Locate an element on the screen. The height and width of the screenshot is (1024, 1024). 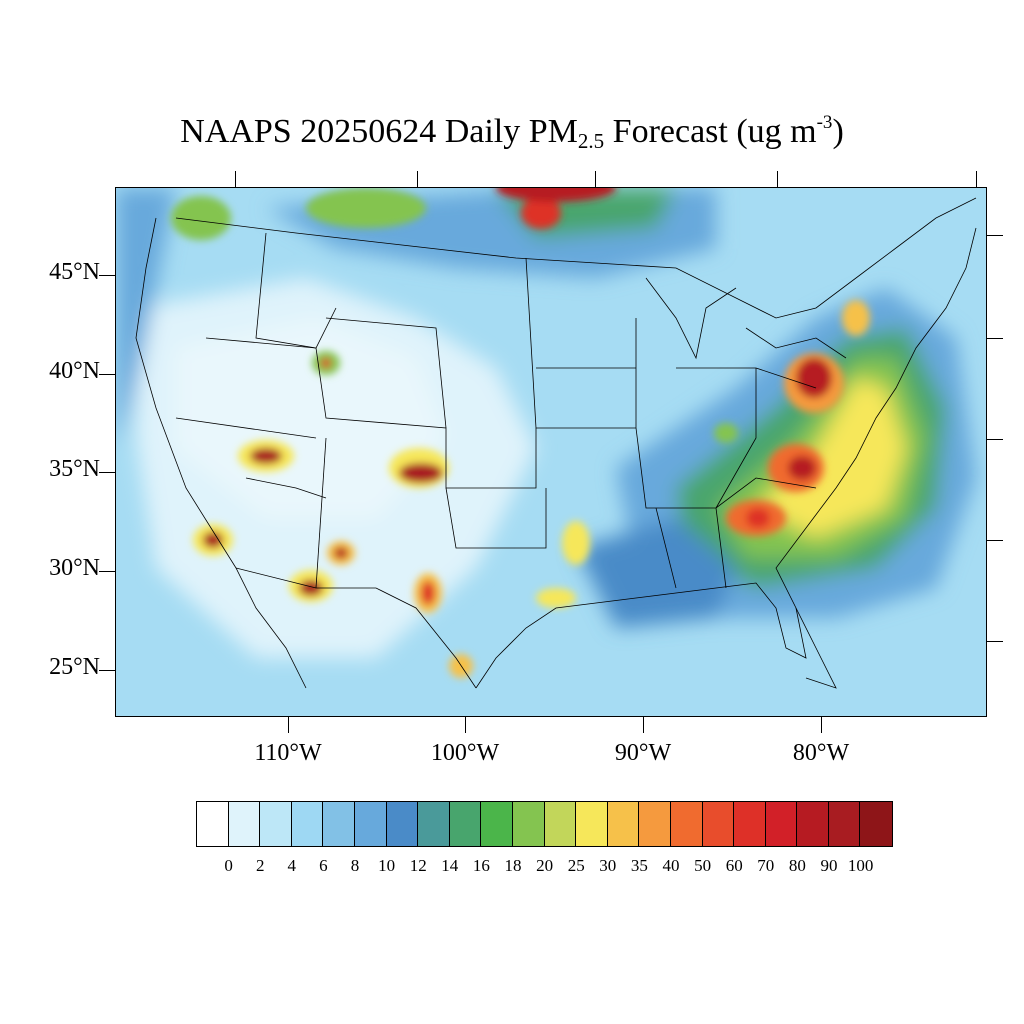
colorbar-tick-label: 16 is located at coordinates (481, 865).